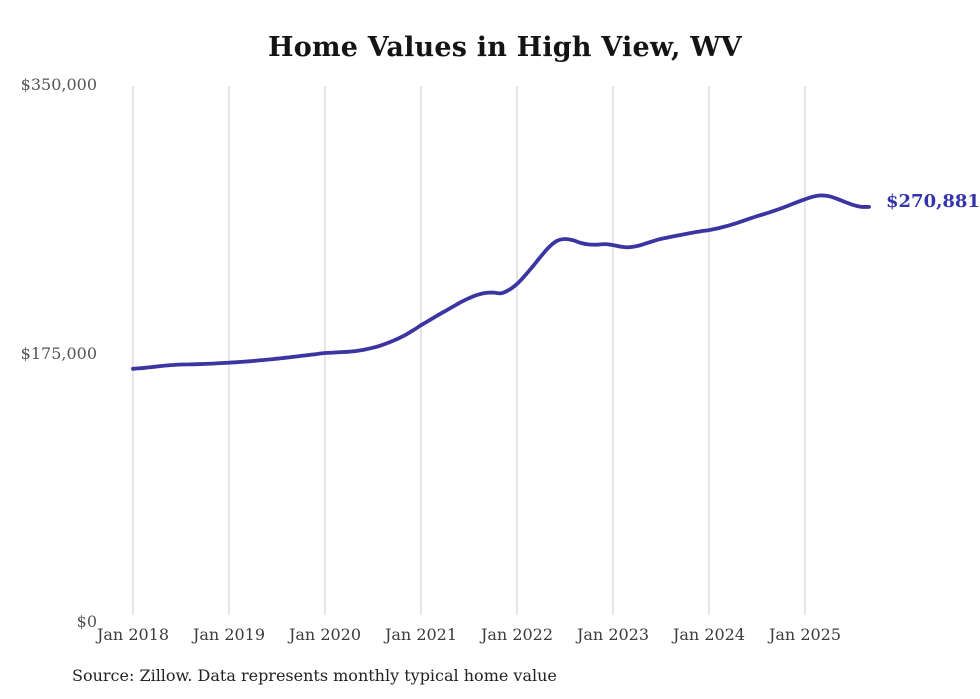 This screenshot has height=699, width=980. I want to click on x-axis-tick-jan-2020: Jan 2020, so click(325, 634).